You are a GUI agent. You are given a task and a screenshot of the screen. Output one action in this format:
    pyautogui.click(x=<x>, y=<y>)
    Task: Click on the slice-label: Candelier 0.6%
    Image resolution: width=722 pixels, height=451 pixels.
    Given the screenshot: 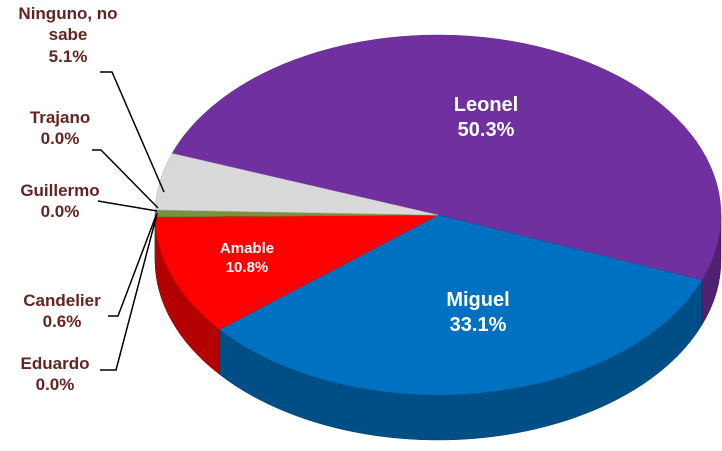 What is the action you would take?
    pyautogui.click(x=62, y=311)
    